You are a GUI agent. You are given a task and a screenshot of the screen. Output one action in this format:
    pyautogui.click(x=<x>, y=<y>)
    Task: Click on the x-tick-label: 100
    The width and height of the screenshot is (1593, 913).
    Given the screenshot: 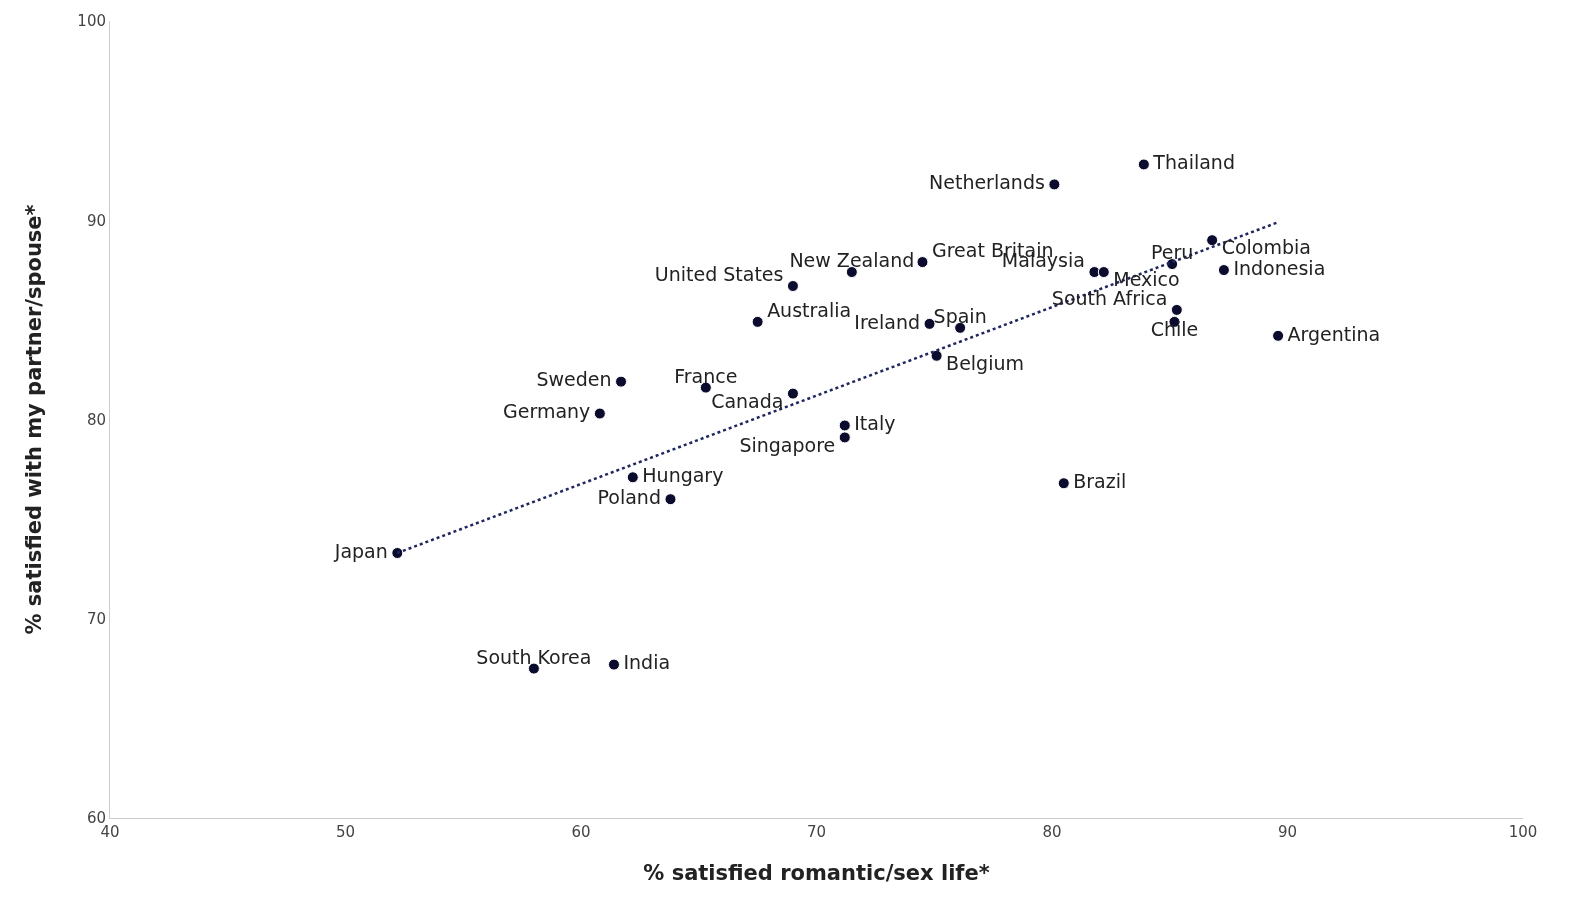 What is the action you would take?
    pyautogui.click(x=1523, y=832)
    